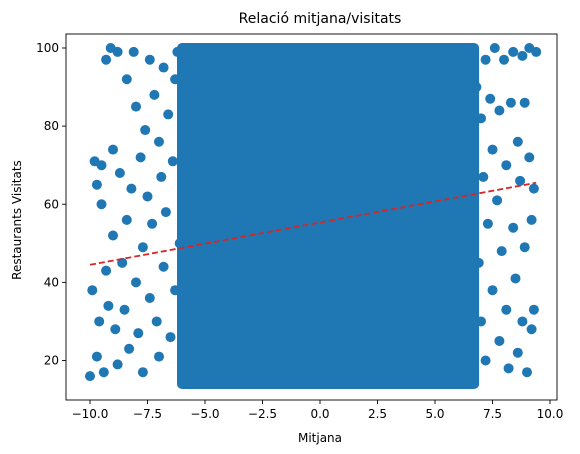 This screenshot has height=454, width=580. What do you see at coordinates (434, 414) in the screenshot?
I see `x-tick-label: 5.0` at bounding box center [434, 414].